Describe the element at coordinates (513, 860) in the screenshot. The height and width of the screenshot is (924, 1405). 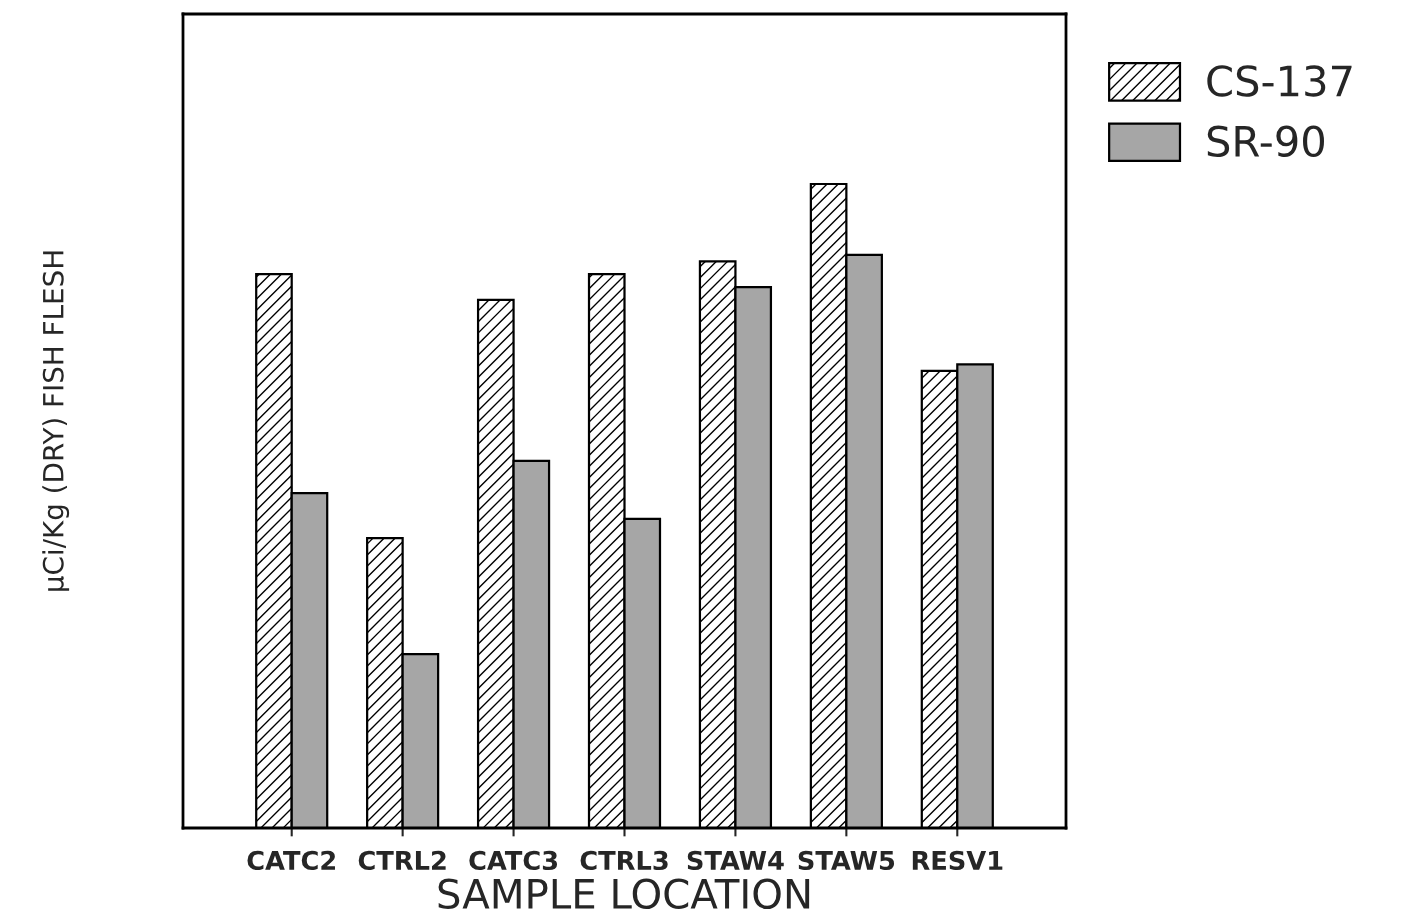
I see `x-tick-label: CATC3` at that location.